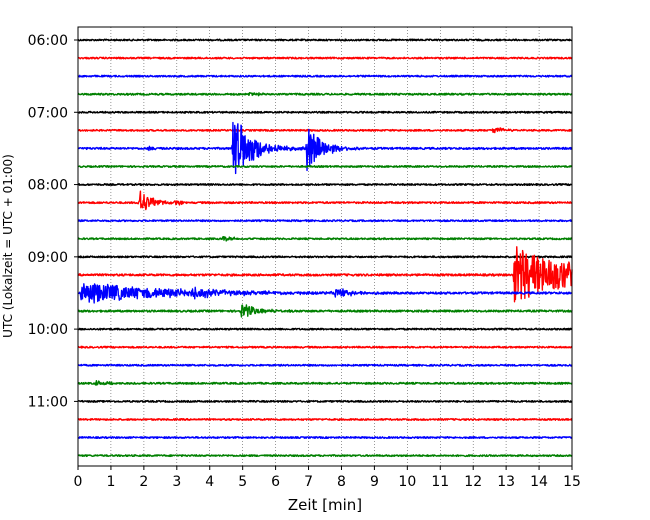  I want to click on x-tick-label-3: 3, so click(176, 482).